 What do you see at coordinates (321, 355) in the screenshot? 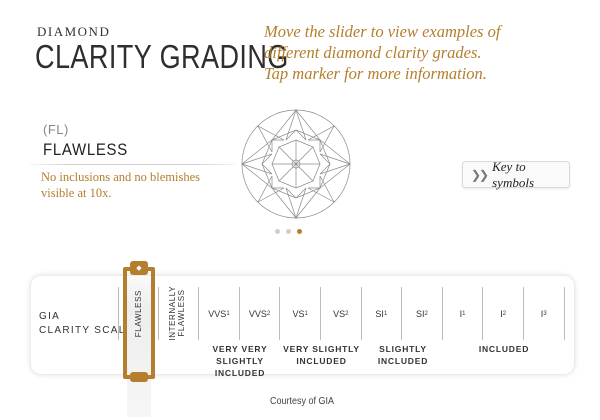
I see `group-vs: VERY SLIGHTLY INCLUDED` at bounding box center [321, 355].